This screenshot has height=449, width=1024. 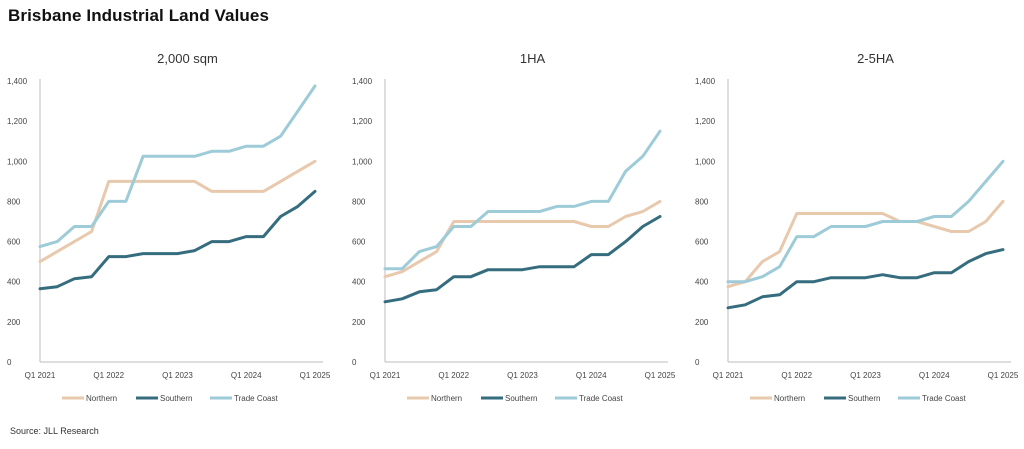 What do you see at coordinates (139, 15) in the screenshot?
I see `page-title: Brisbane Industrial Land Values` at bounding box center [139, 15].